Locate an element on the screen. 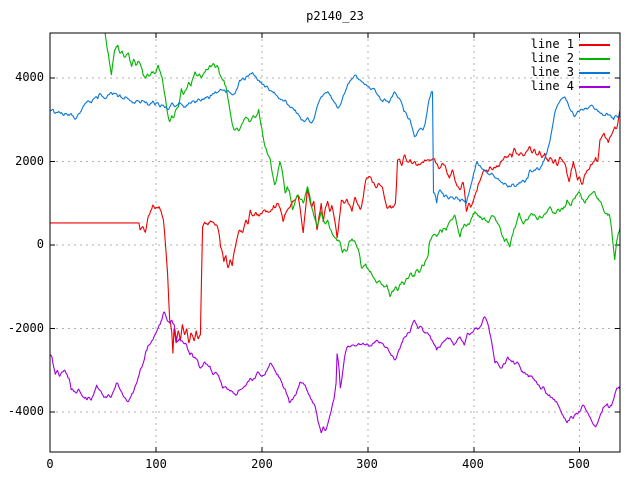  legend-label: line 4 is located at coordinates (552, 86).